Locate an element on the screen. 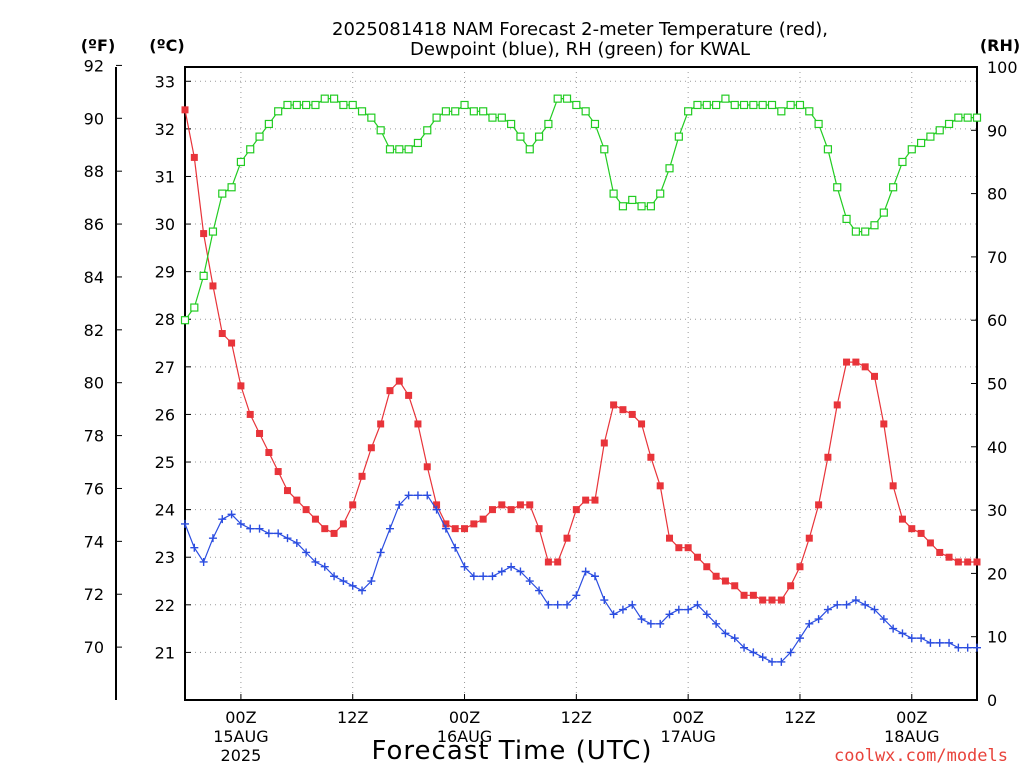 The width and height of the screenshot is (1024, 768). x-tick-year-label: 2025 is located at coordinates (241, 755).